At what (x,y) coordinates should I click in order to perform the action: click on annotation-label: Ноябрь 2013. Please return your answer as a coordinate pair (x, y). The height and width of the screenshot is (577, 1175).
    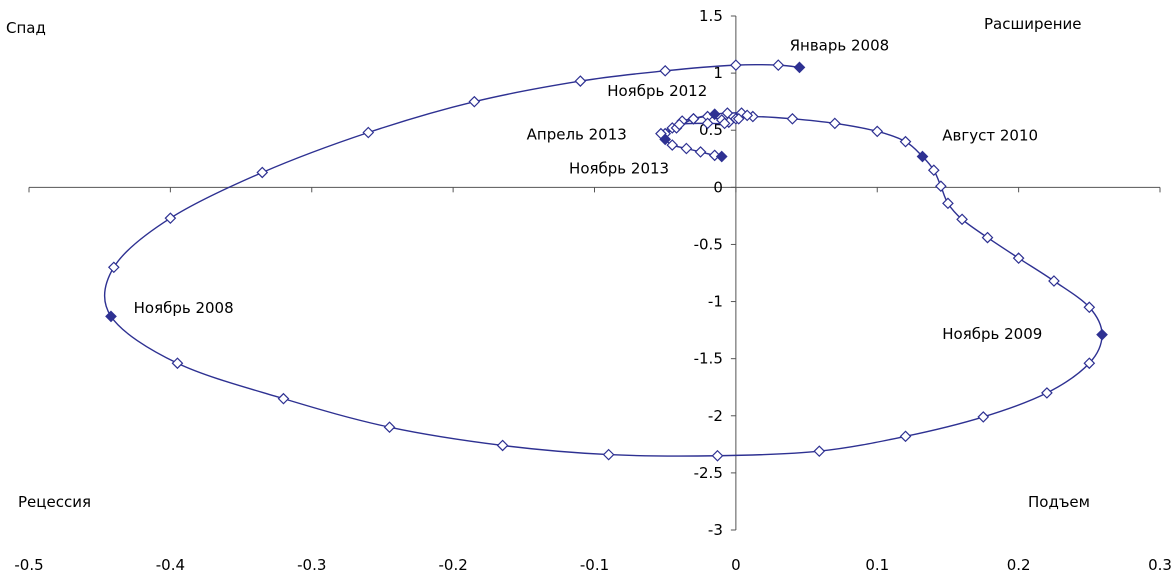
    Looking at the image, I should click on (619, 169).